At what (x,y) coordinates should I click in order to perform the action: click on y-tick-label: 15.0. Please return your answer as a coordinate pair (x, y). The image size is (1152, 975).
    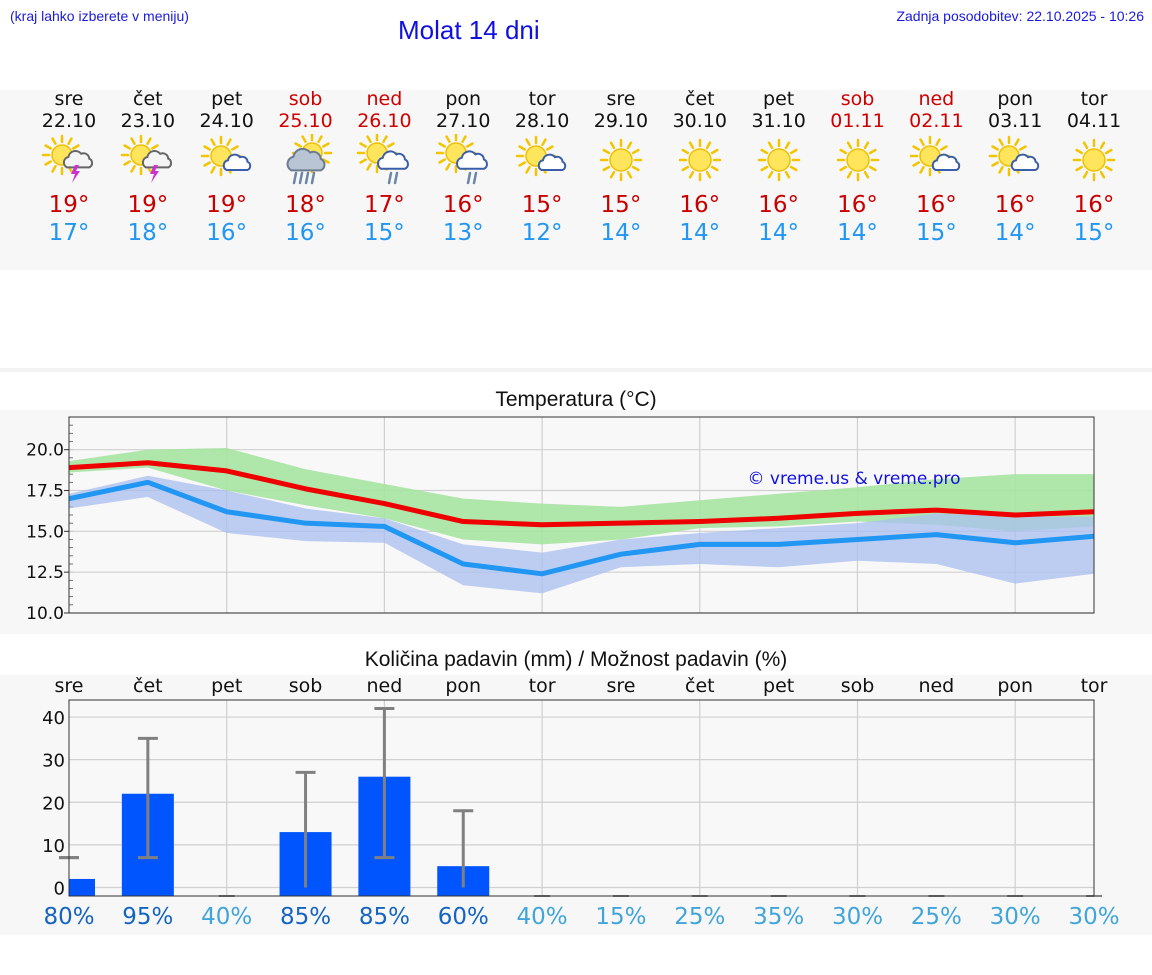
    Looking at the image, I should click on (45, 532).